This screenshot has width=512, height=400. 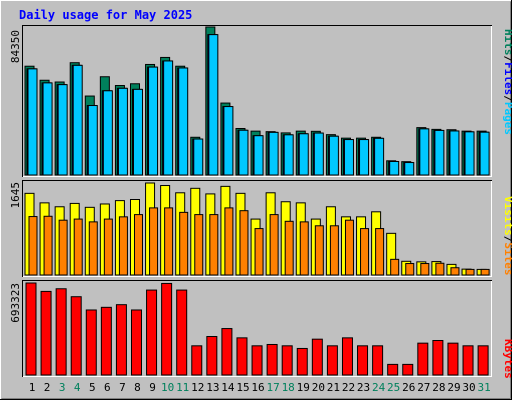 I want to click on x-label-day-12: 12, so click(x=197, y=387).